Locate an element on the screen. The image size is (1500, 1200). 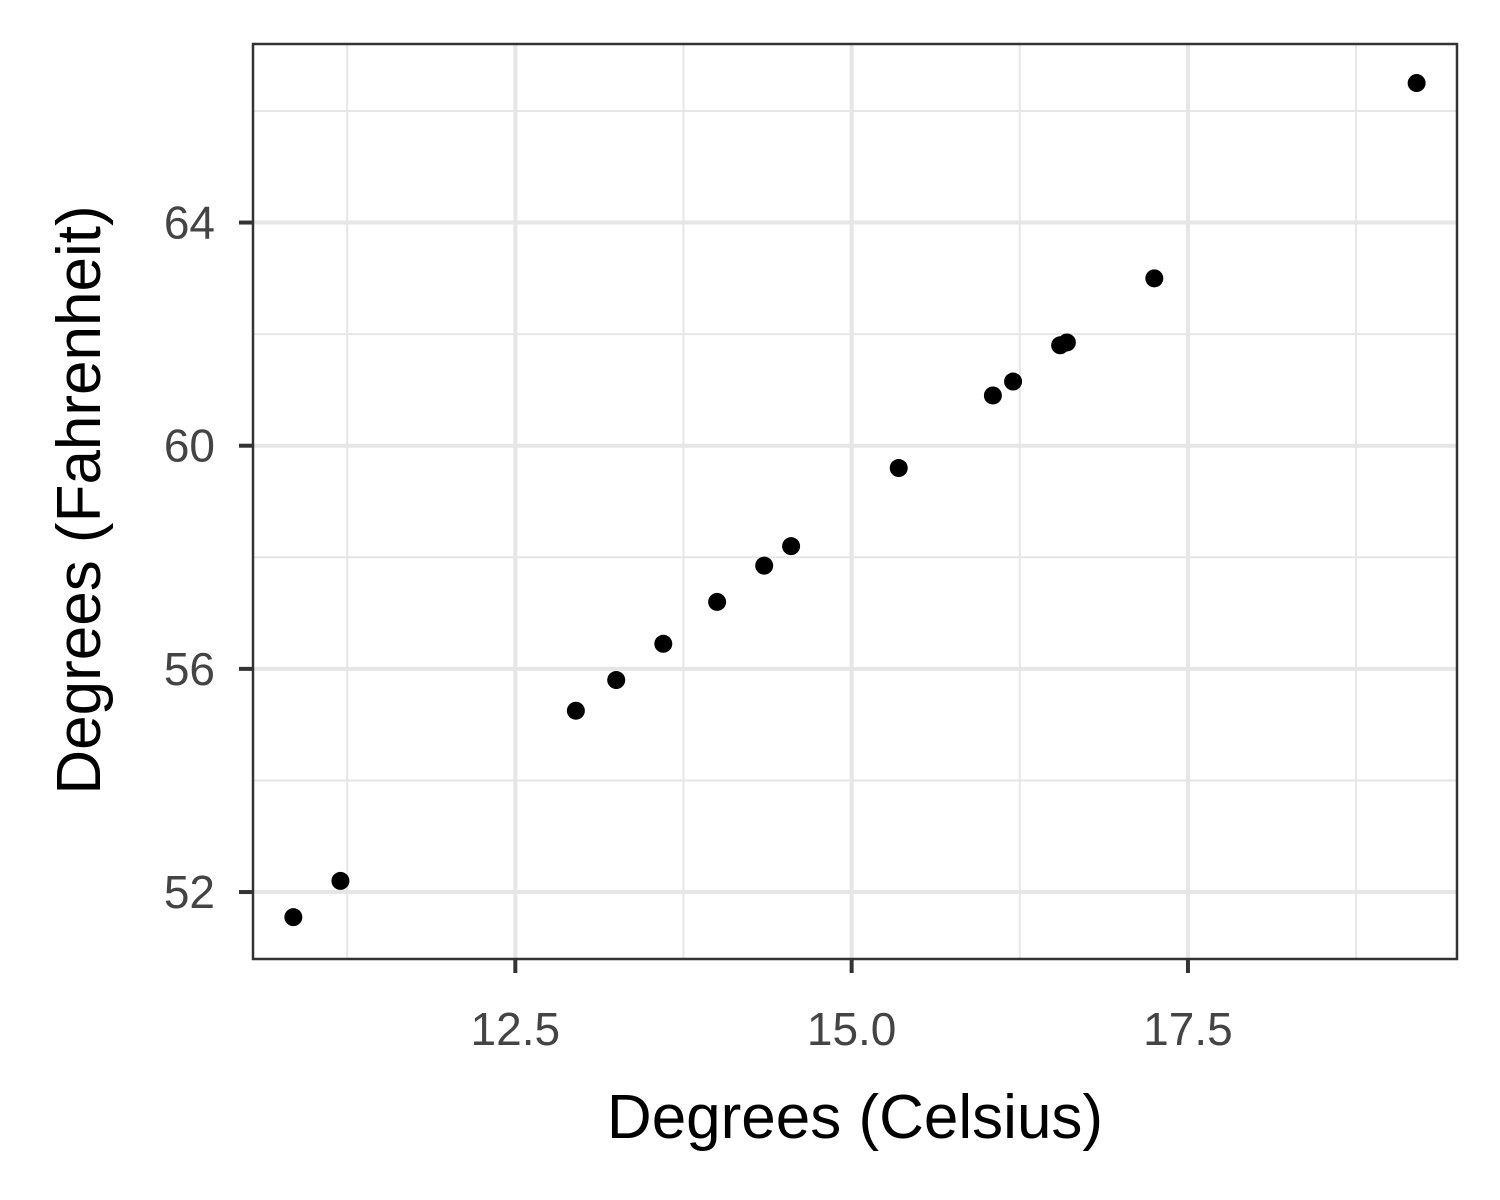
x-axis-ticks: 12.5 15.0 17.5 is located at coordinates (852, 1007).